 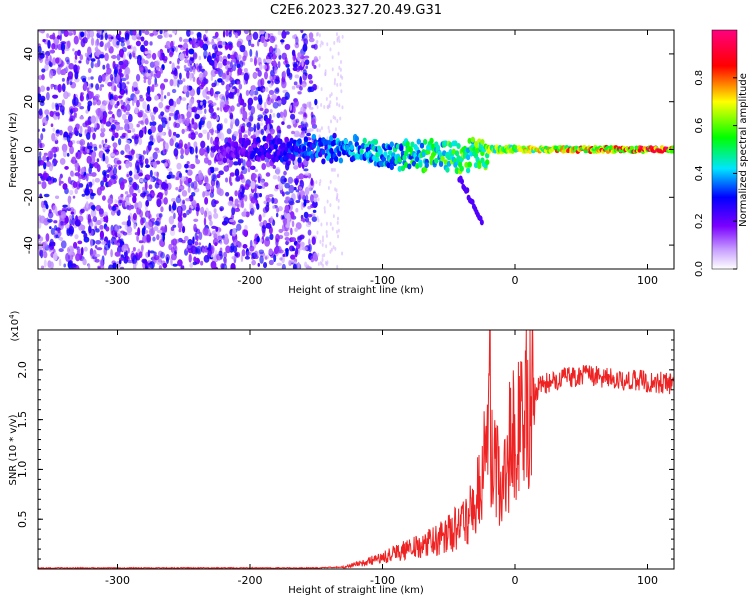 I want to click on colorbar-gradient, so click(x=724, y=149).